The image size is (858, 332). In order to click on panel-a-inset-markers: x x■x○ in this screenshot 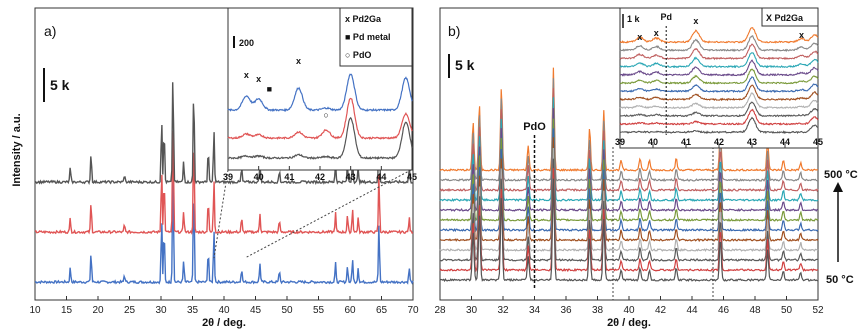, I will do `click(286, 88)`.